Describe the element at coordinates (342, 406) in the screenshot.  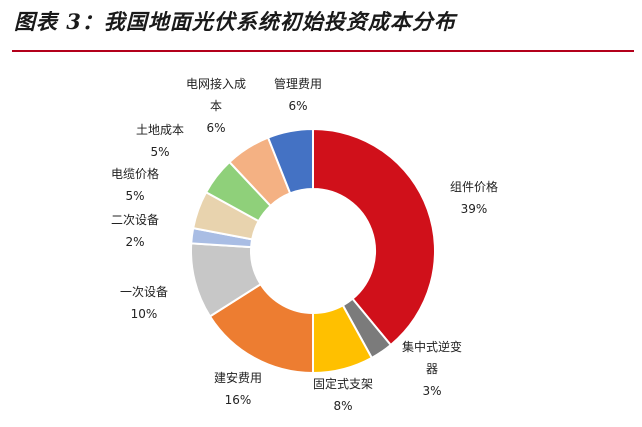
I see `slice-value-label-2: 8%` at that location.